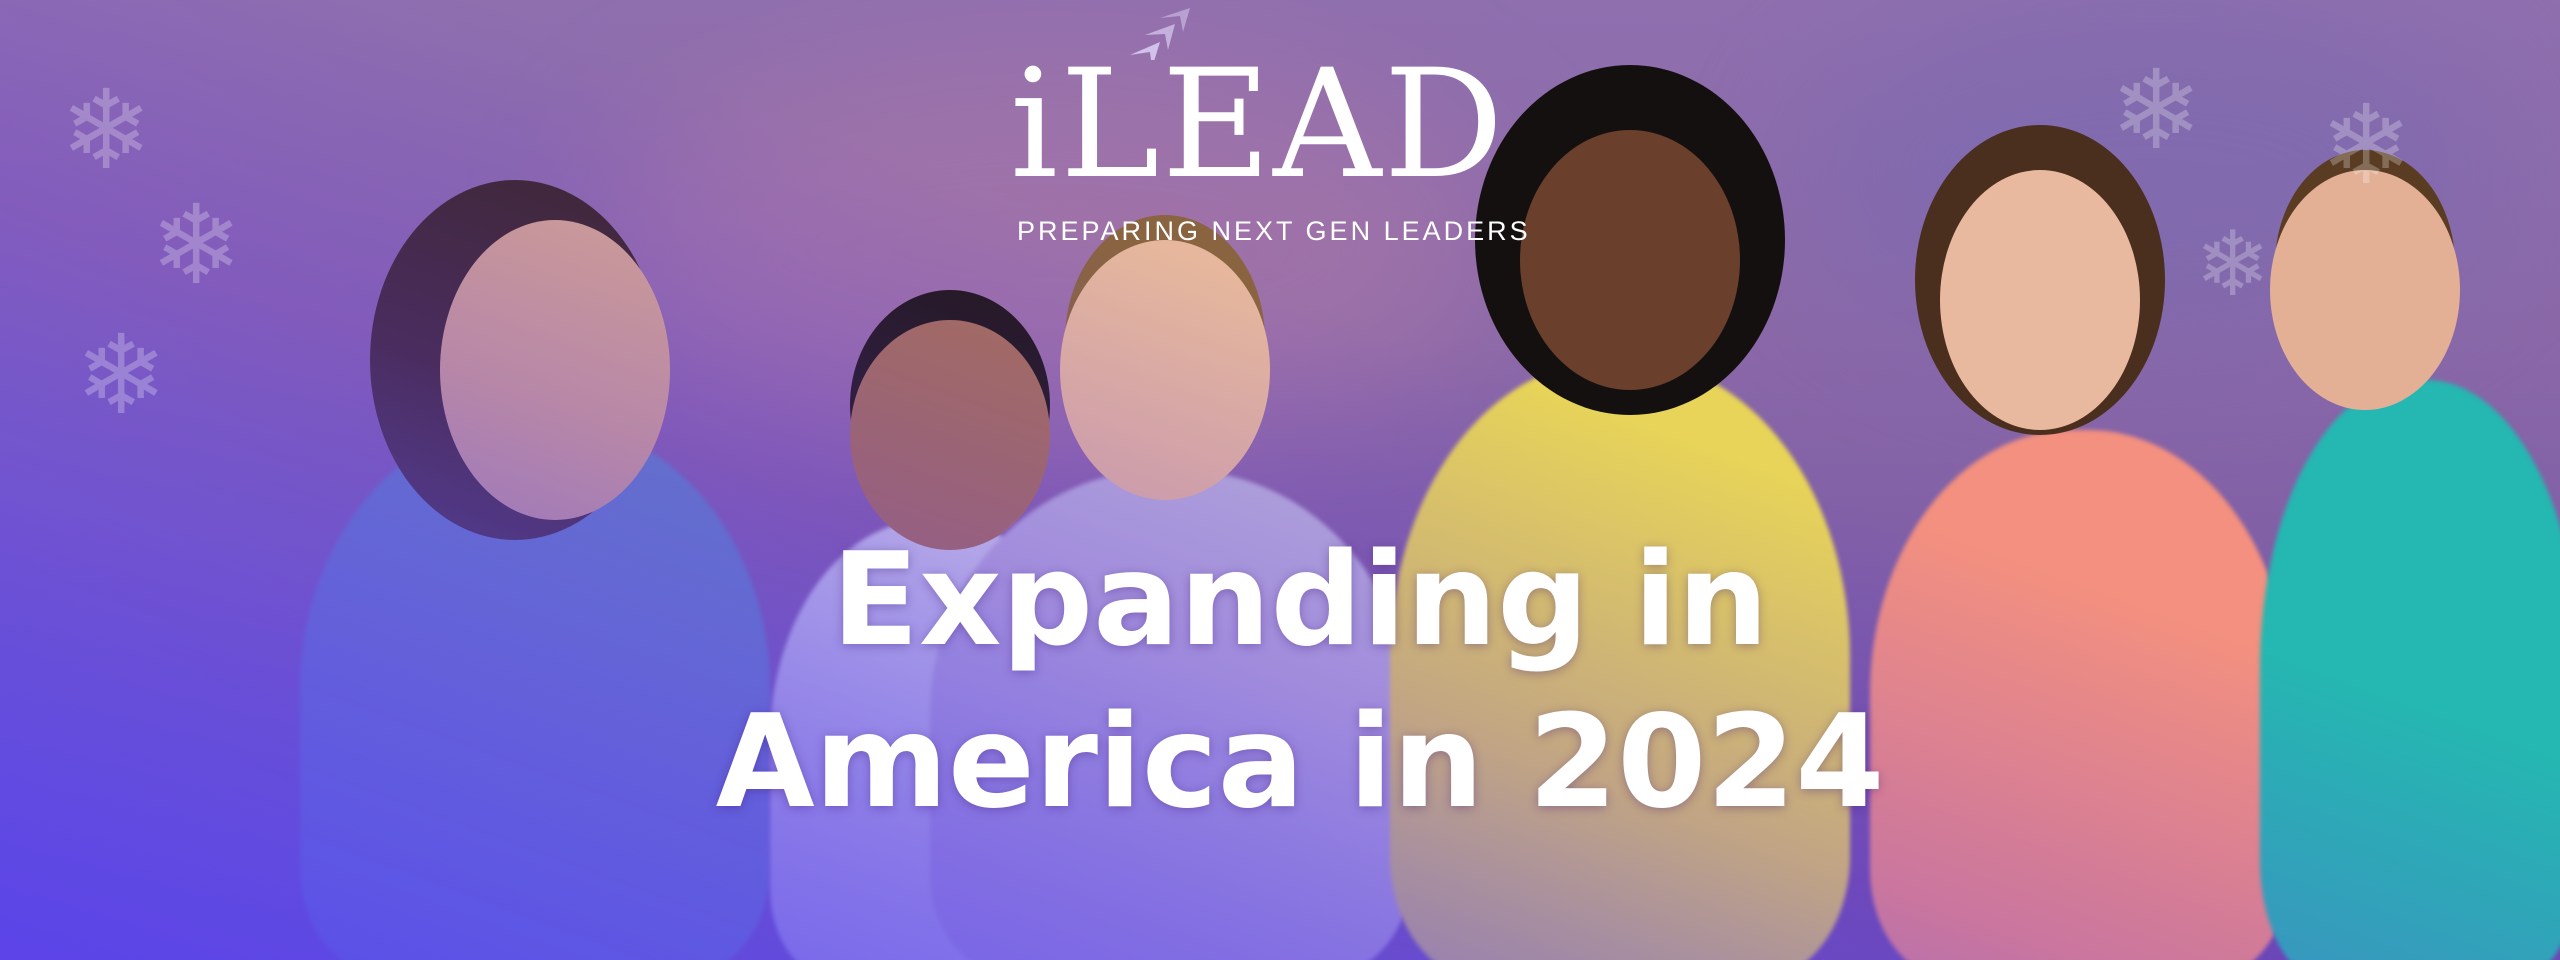 Image resolution: width=2560 pixels, height=960 pixels. Describe the element at coordinates (1300, 600) in the screenshot. I see `headline-line-1: Expanding in` at that location.